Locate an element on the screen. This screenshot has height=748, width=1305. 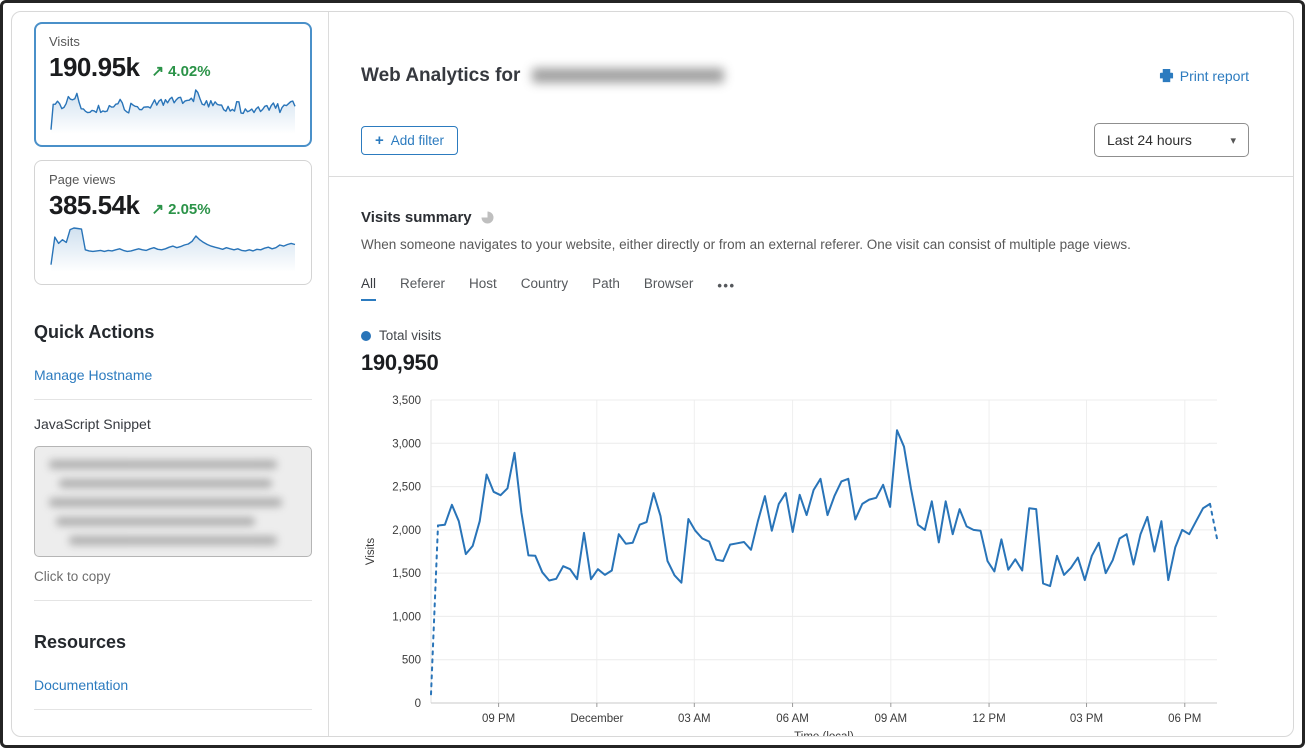
visits-stat-card: Visits 190.95k ↗ 4.02% is located at coordinates (173, 84).